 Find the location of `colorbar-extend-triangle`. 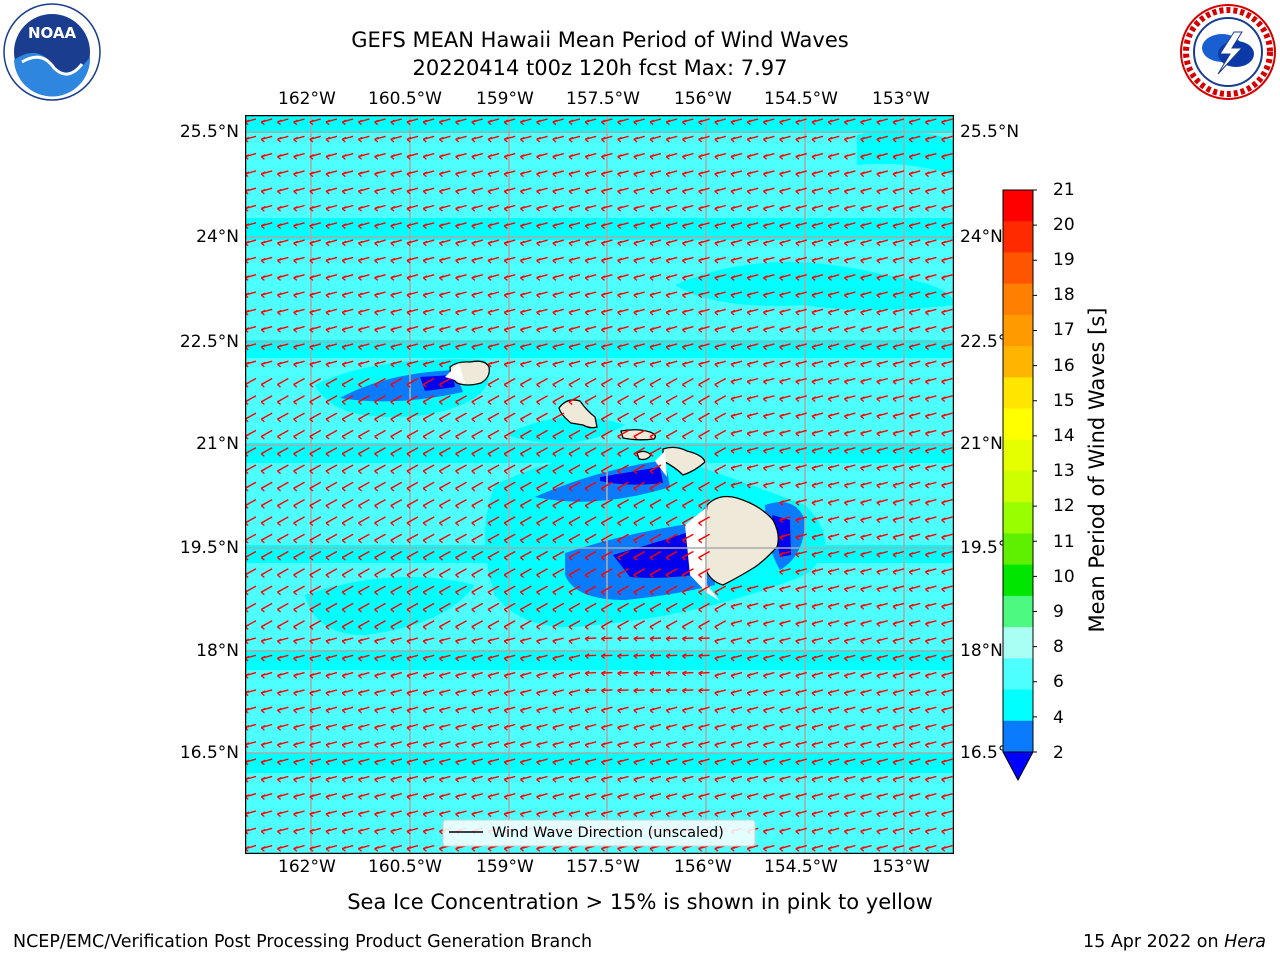

colorbar-extend-triangle is located at coordinates (1018, 766).